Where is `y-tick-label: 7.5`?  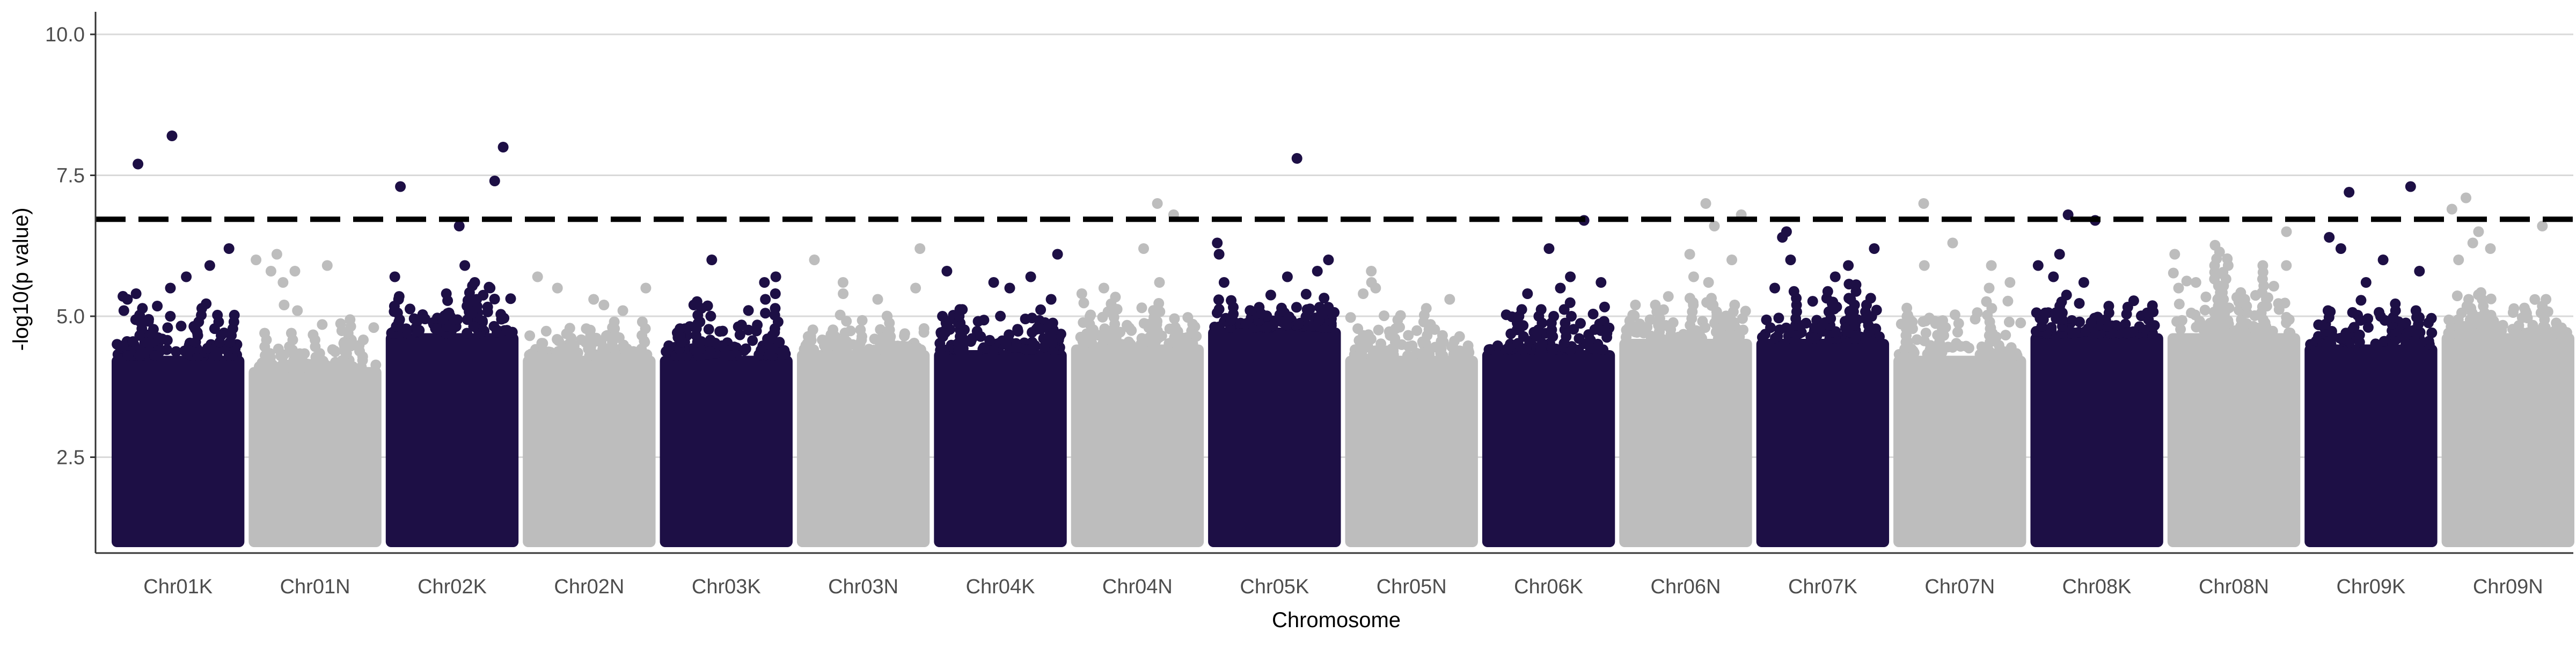
y-tick-label: 7.5 is located at coordinates (70, 176).